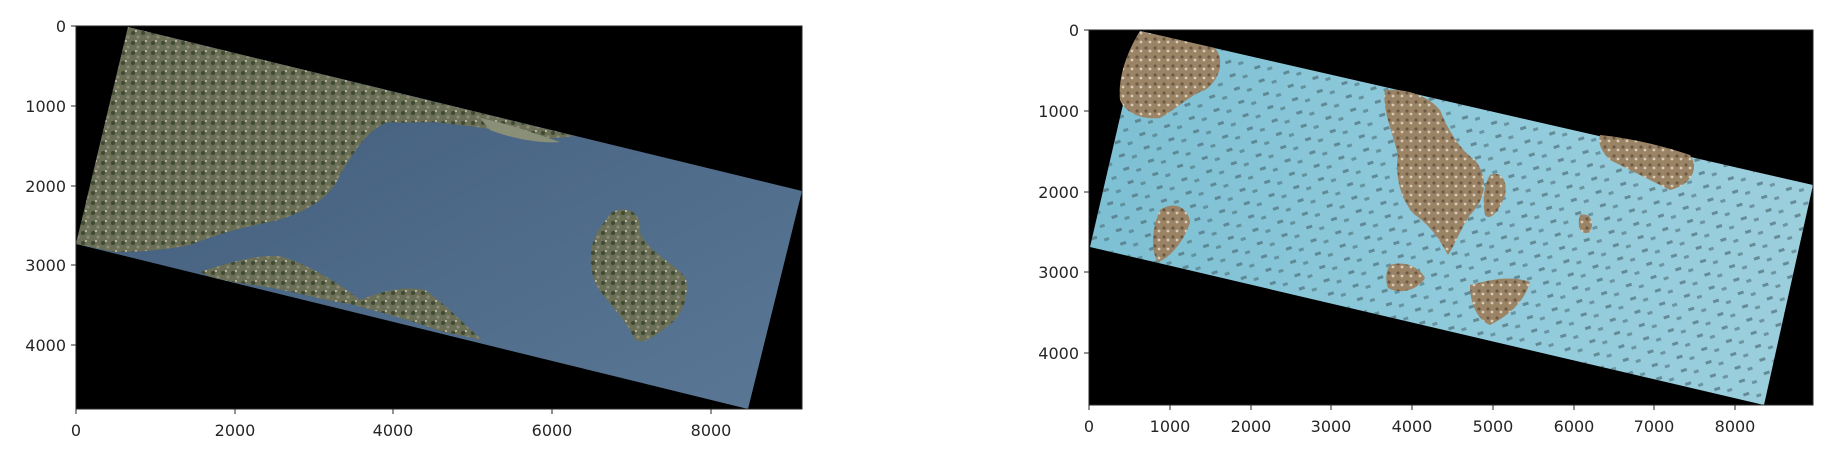  Describe the element at coordinates (1251, 426) in the screenshot. I see `right-x-tick-label: 2000` at that location.